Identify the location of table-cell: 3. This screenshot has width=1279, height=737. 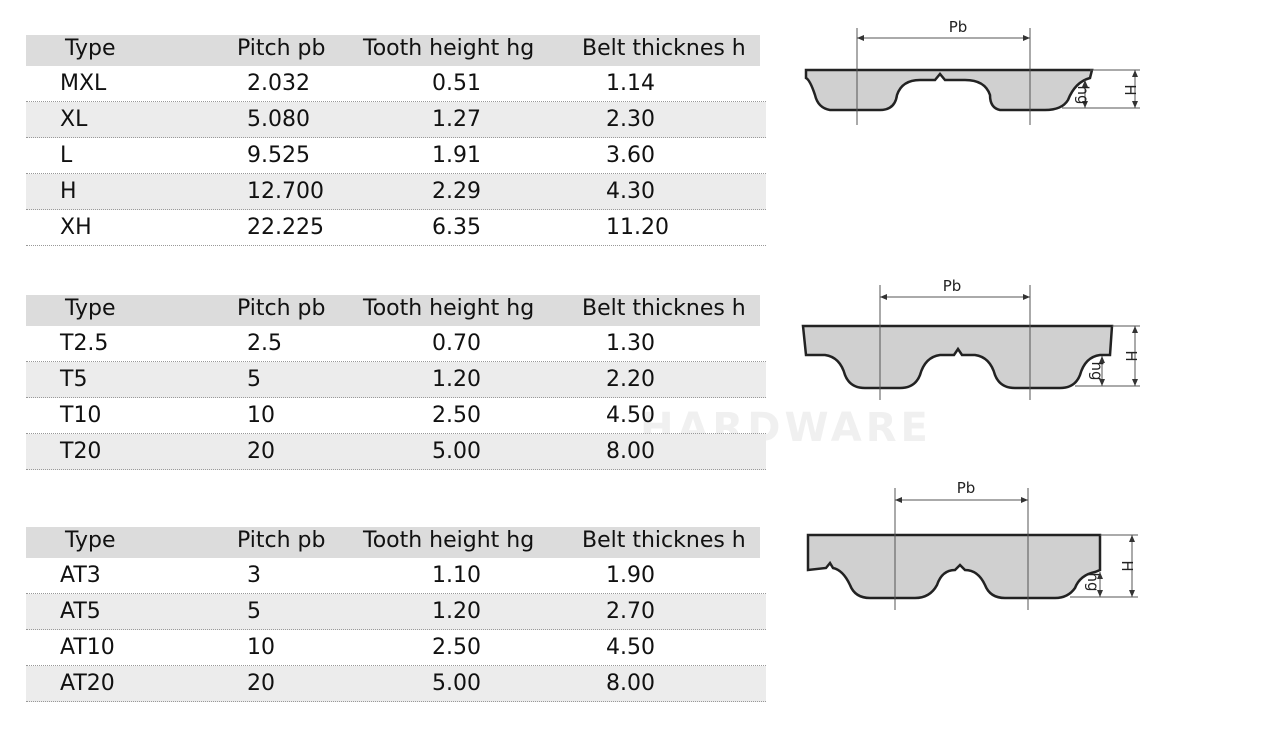
(254, 575).